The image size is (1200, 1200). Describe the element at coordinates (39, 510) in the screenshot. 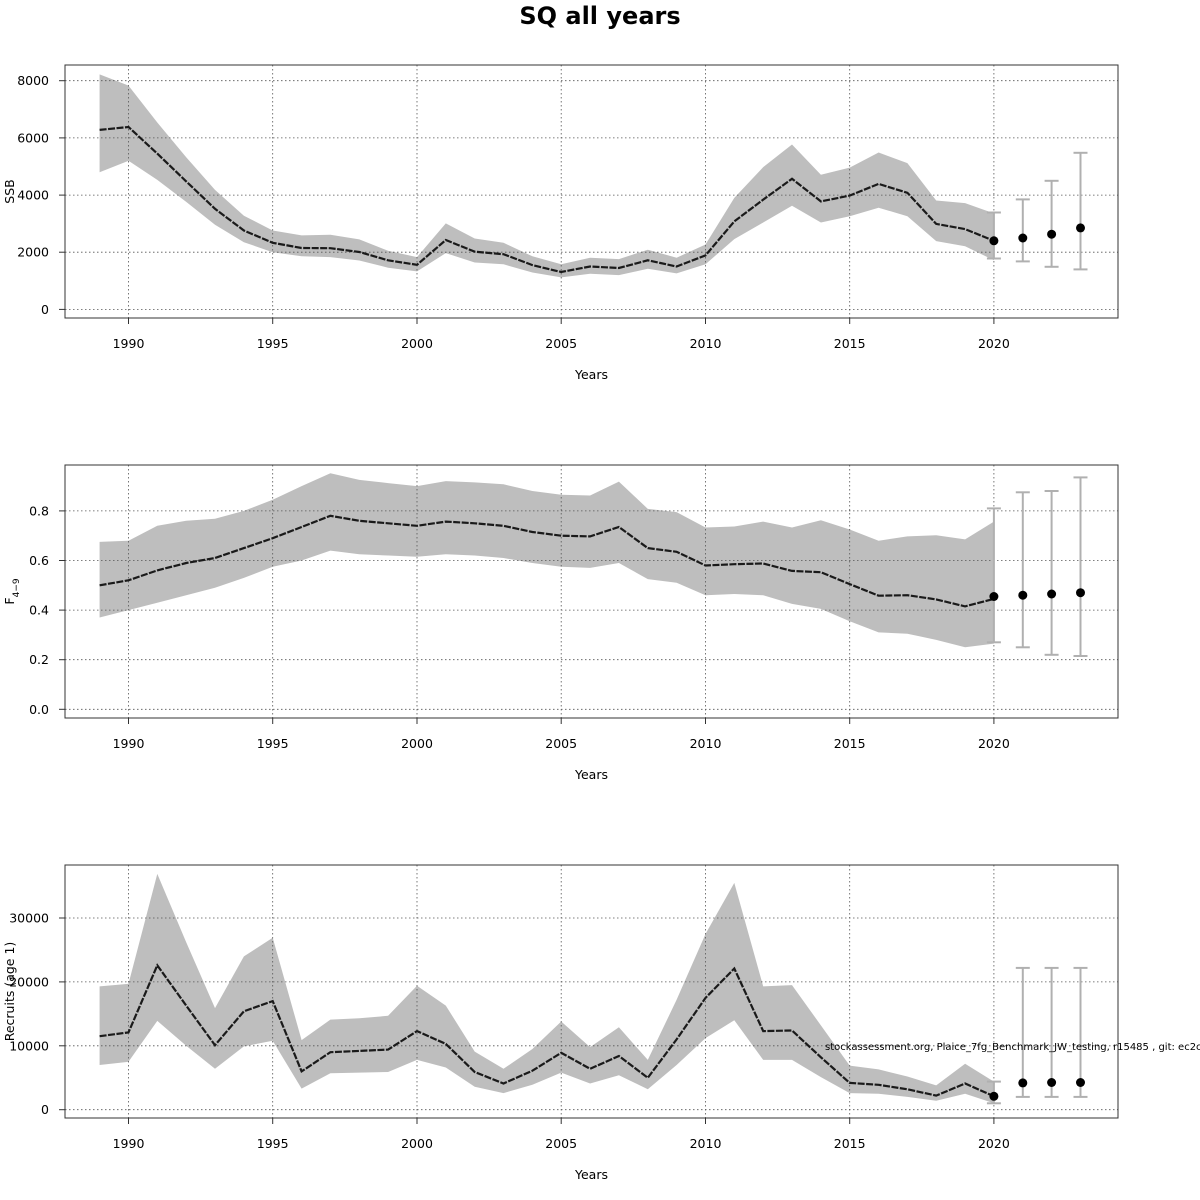

I see `y-tick-label: 0.8` at that location.